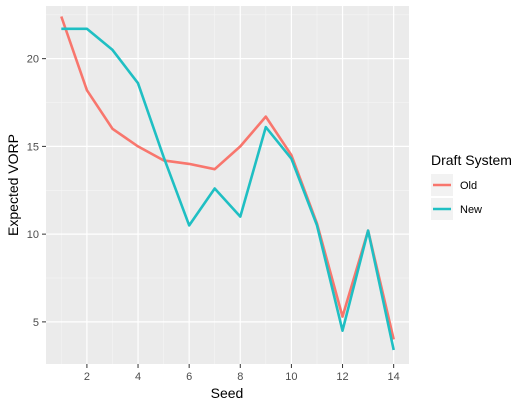 This screenshot has width=531, height=408. Describe the element at coordinates (87, 377) in the screenshot. I see `x-tick-label: 2` at that location.